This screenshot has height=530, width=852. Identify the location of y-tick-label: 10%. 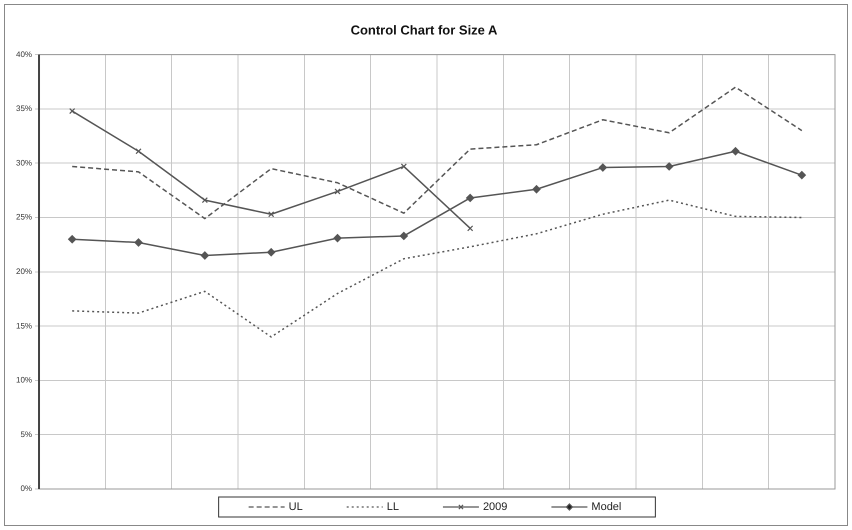
(24, 380).